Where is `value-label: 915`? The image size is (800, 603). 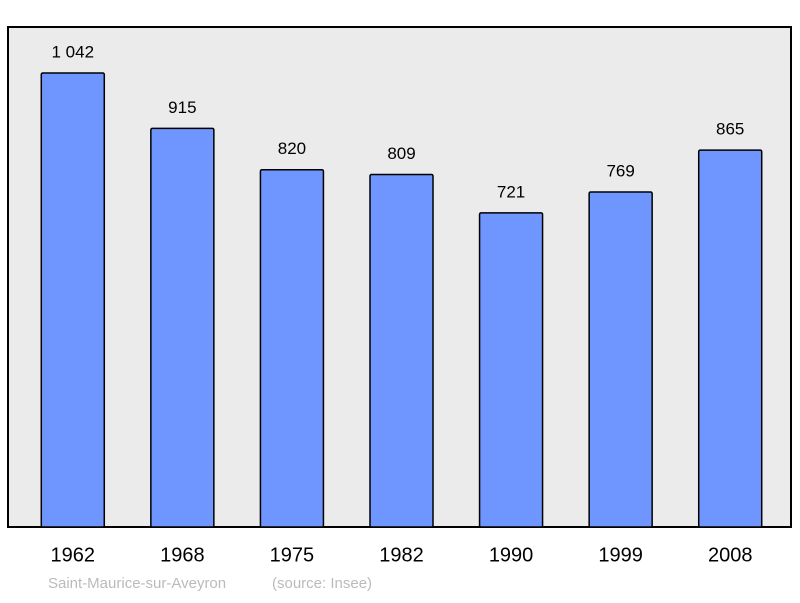 value-label: 915 is located at coordinates (182, 107).